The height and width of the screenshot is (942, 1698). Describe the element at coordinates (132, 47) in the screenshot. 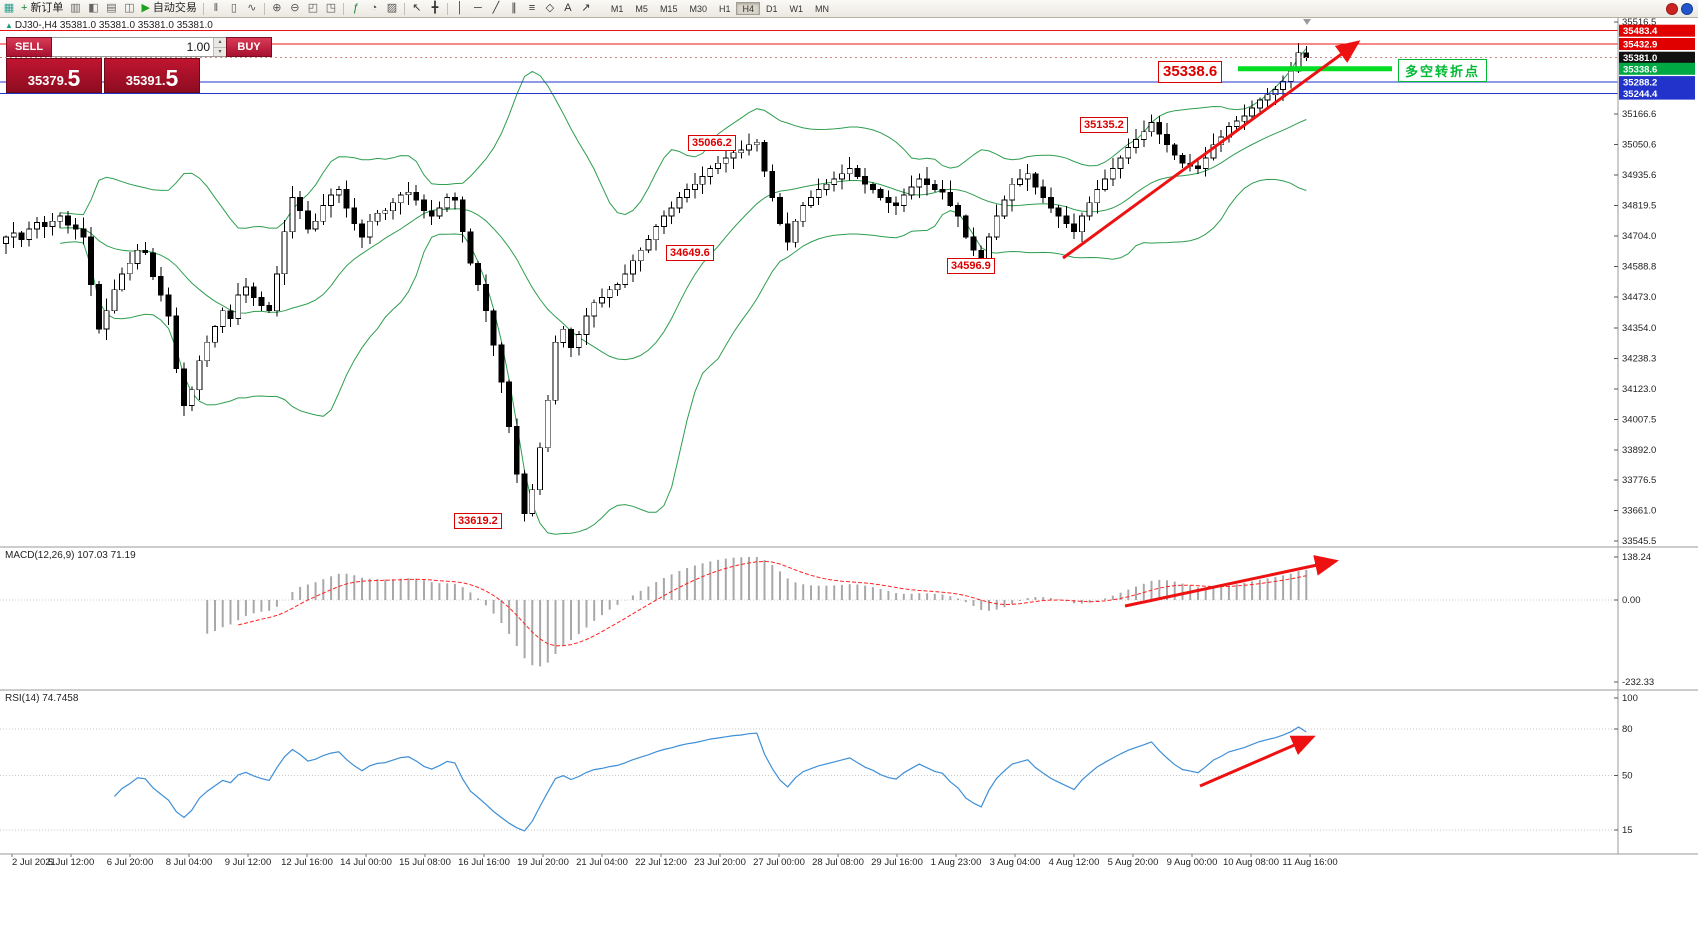

I see `volume-input` at that location.